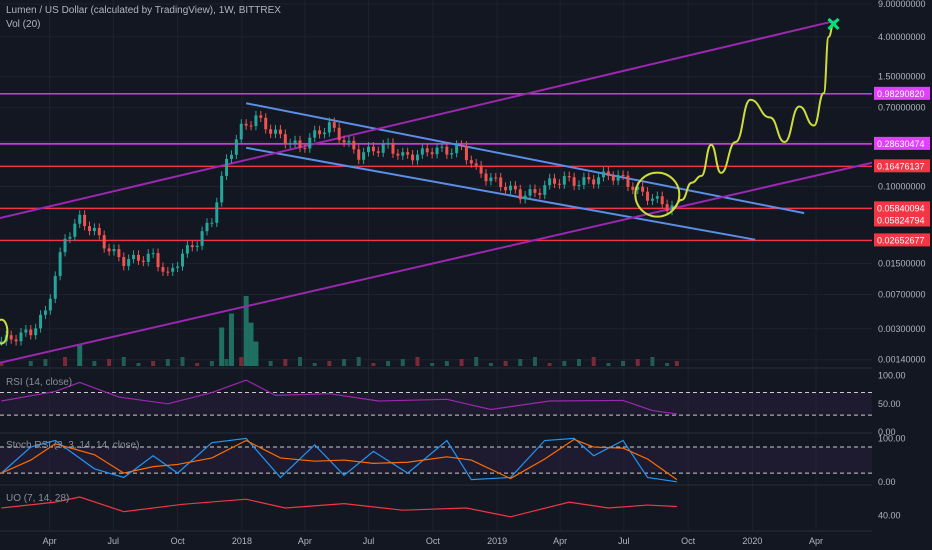 This screenshot has height=550, width=932. I want to click on rsi-tick-label-0: 100.00, so click(892, 376).